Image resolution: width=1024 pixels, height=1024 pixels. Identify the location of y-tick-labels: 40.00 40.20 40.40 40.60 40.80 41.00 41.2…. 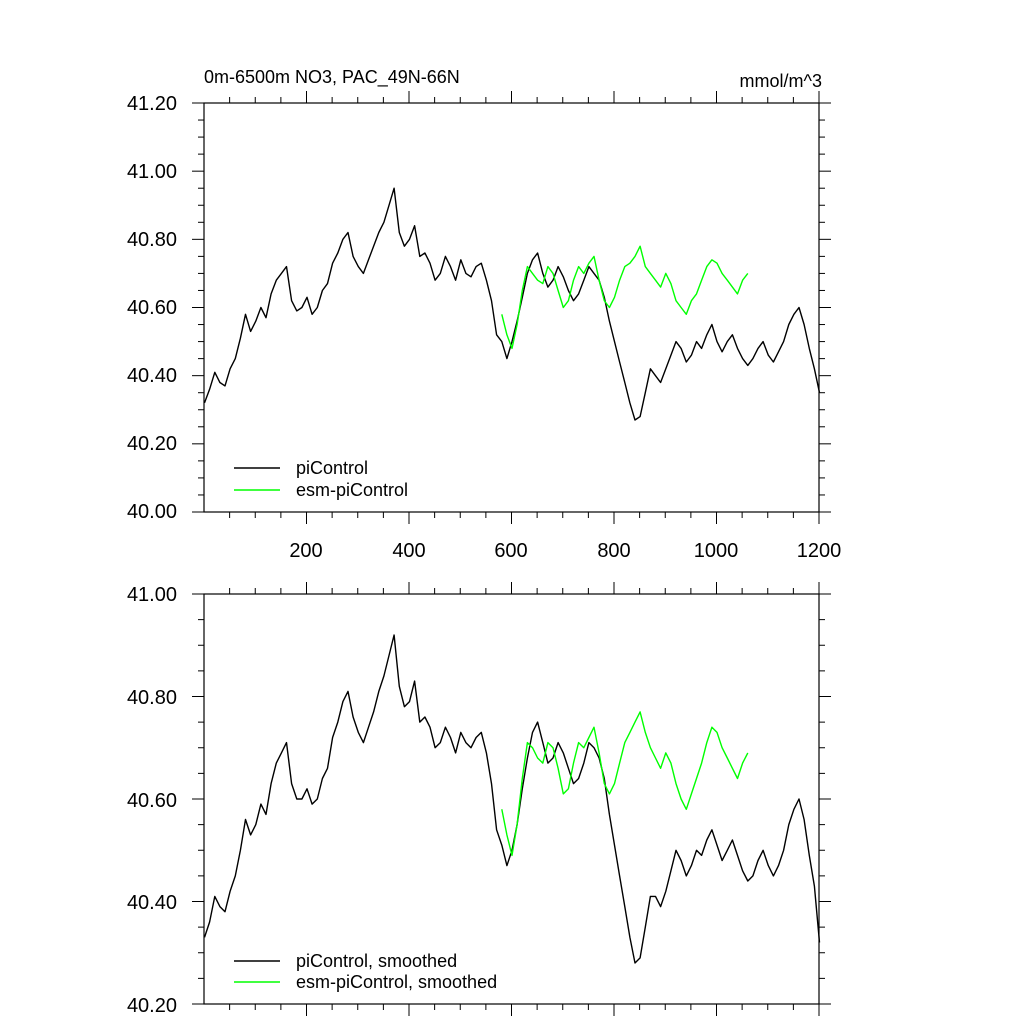
(152, 308).